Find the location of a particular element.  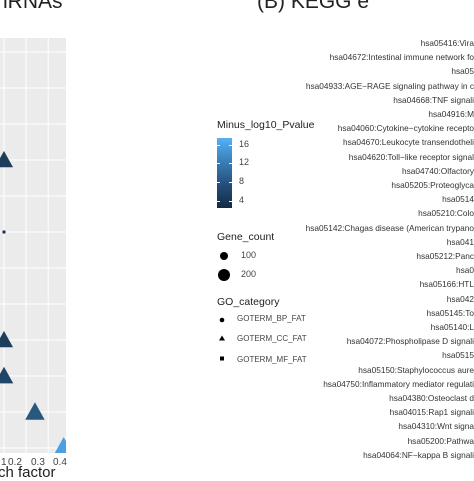

panel-b-title: (B) KEGG e is located at coordinates (313, 6).